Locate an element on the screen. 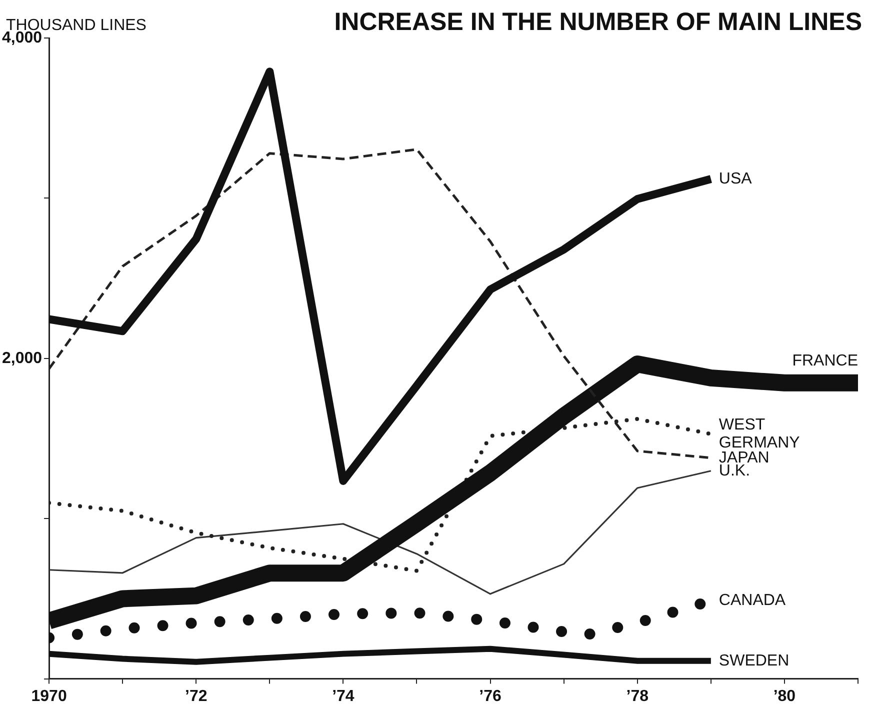 The height and width of the screenshot is (713, 872). x-tick-label: ’74 is located at coordinates (343, 696).